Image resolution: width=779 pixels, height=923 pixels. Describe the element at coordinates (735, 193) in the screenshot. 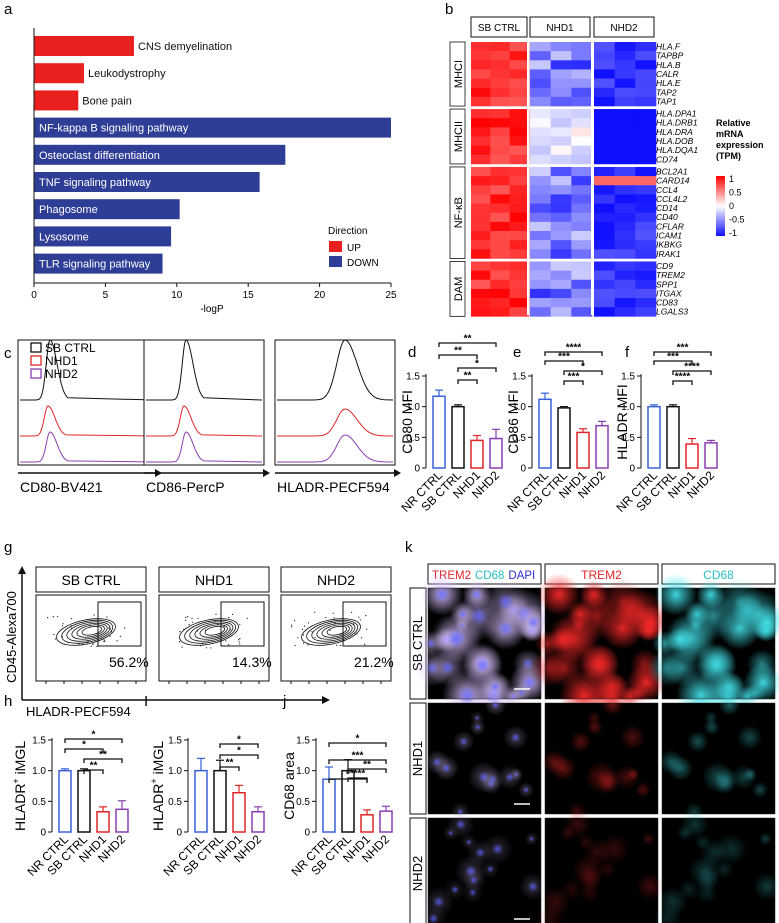

I see `colorbar-tick: 0.5` at that location.